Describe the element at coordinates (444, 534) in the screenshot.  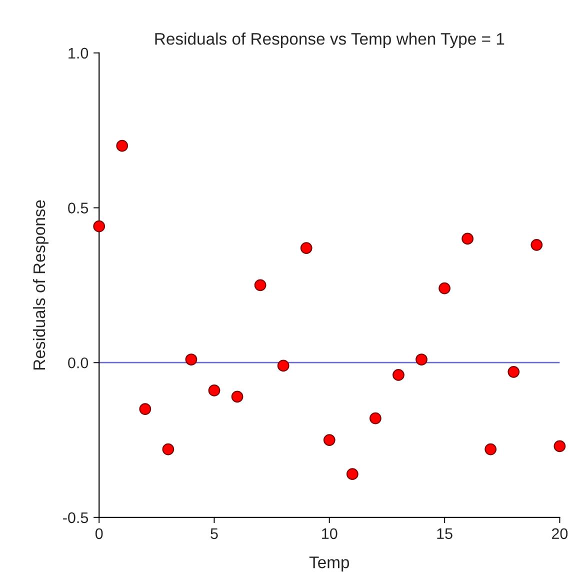
I see `x-tick-label: 15` at that location.